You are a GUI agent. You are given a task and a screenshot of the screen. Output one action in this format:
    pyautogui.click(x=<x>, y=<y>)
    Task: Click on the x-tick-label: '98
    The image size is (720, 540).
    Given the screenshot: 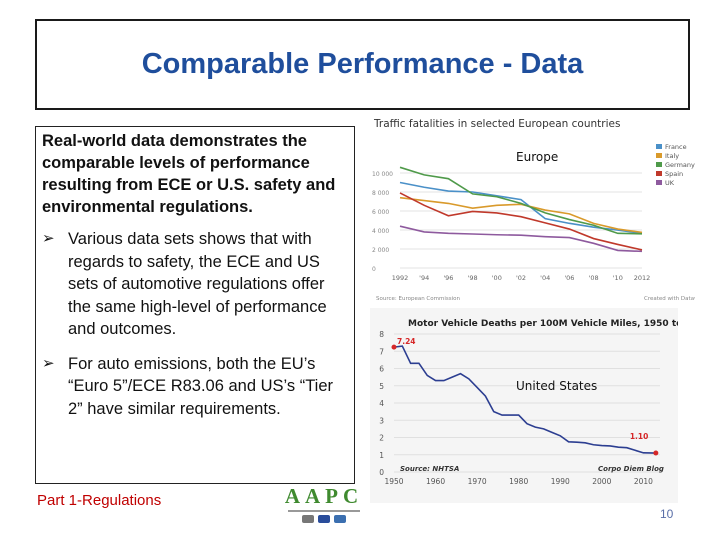 What is the action you would take?
    pyautogui.click(x=473, y=278)
    